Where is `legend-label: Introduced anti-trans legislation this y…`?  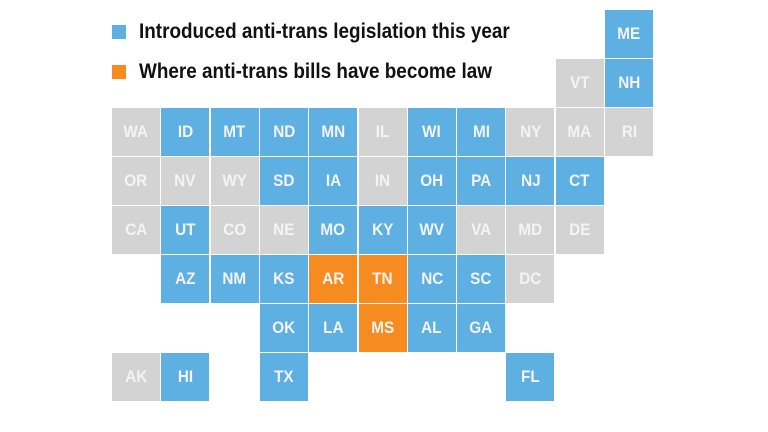
legend-label: Introduced anti-trans legislation this y… is located at coordinates (324, 31).